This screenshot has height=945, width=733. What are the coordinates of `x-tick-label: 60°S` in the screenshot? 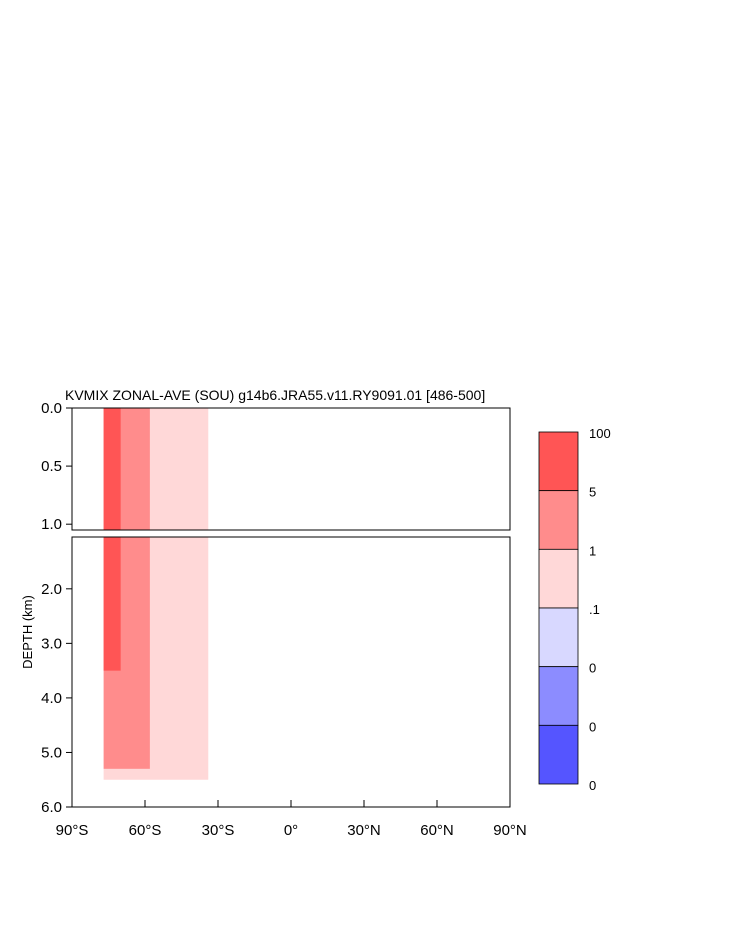 It's located at (145, 830).